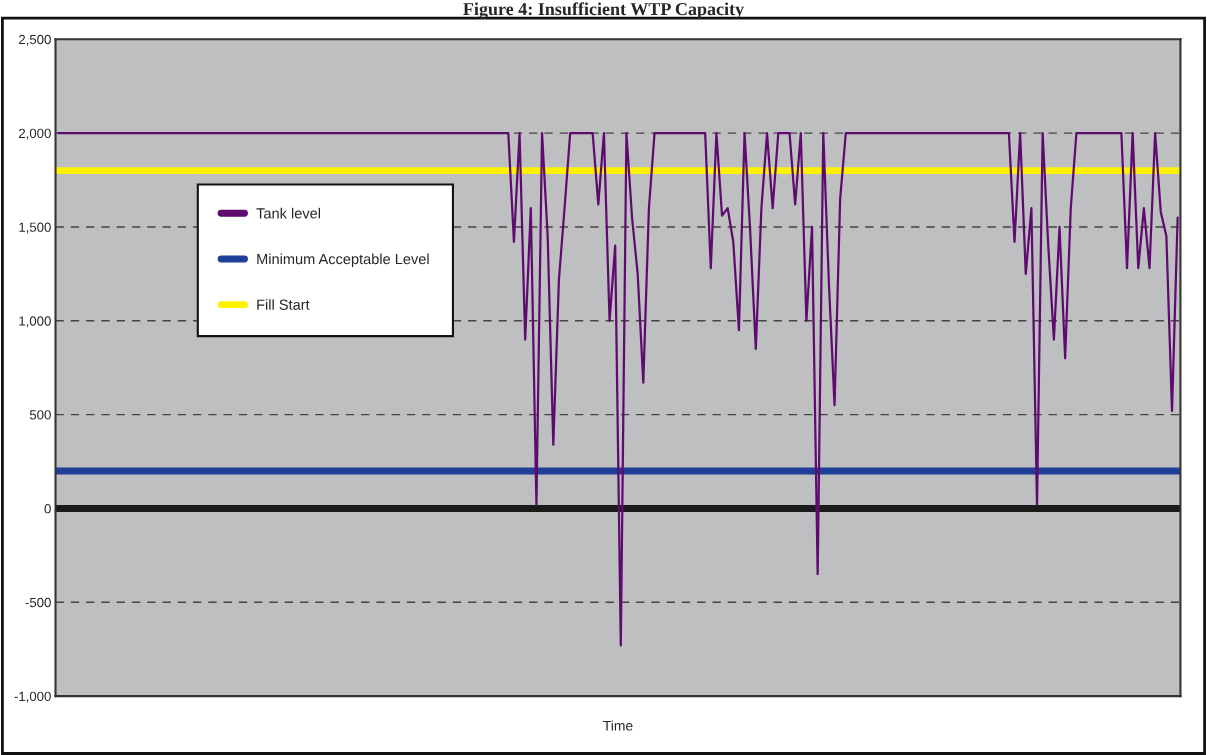 The width and height of the screenshot is (1207, 755). I want to click on legend-label: Minimum Acceptable Level, so click(343, 260).